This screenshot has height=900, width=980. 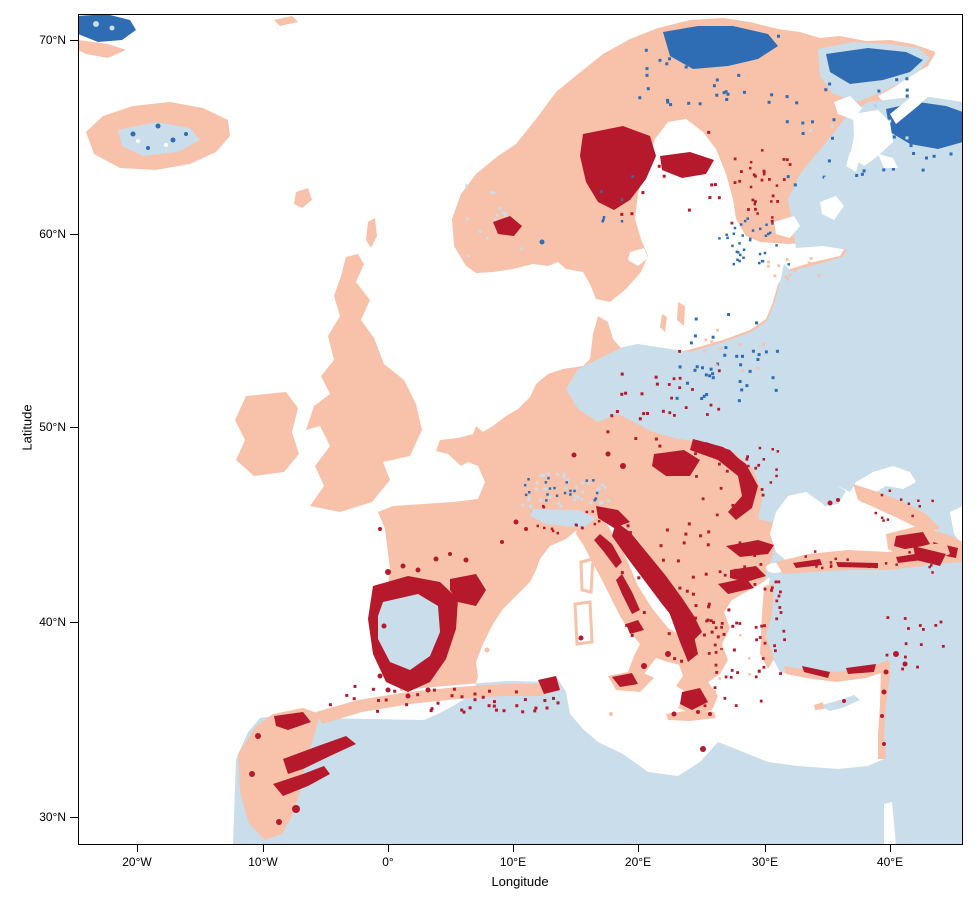 I want to click on y-axis-title: Latitude, so click(x=27, y=427).